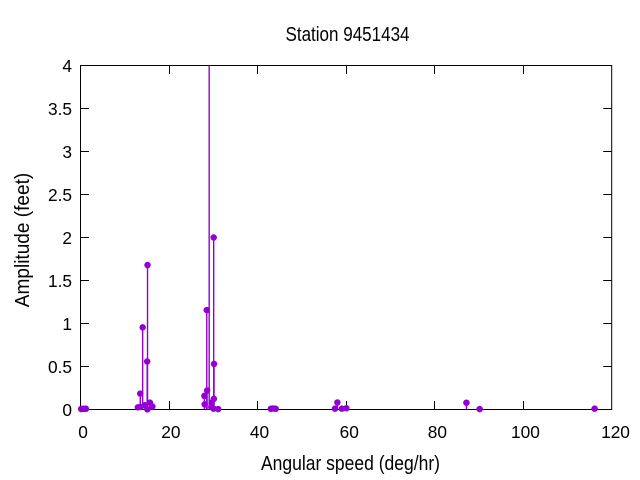 This screenshot has width=640, height=480. What do you see at coordinates (437, 432) in the screenshot?
I see `svg-text: 80` at bounding box center [437, 432].